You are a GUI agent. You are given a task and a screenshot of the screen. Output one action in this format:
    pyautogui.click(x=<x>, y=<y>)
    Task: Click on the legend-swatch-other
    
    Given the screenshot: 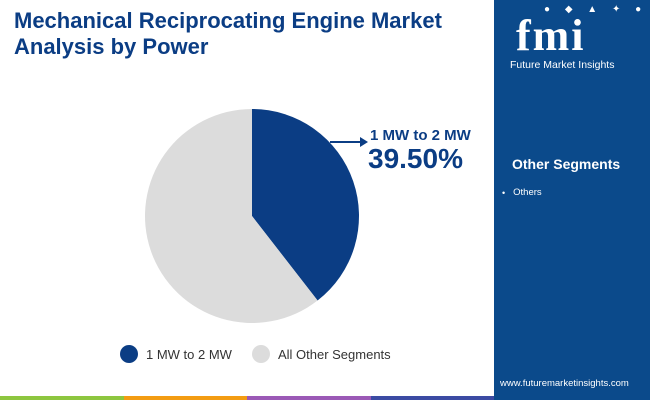 What is the action you would take?
    pyautogui.click(x=260, y=354)
    